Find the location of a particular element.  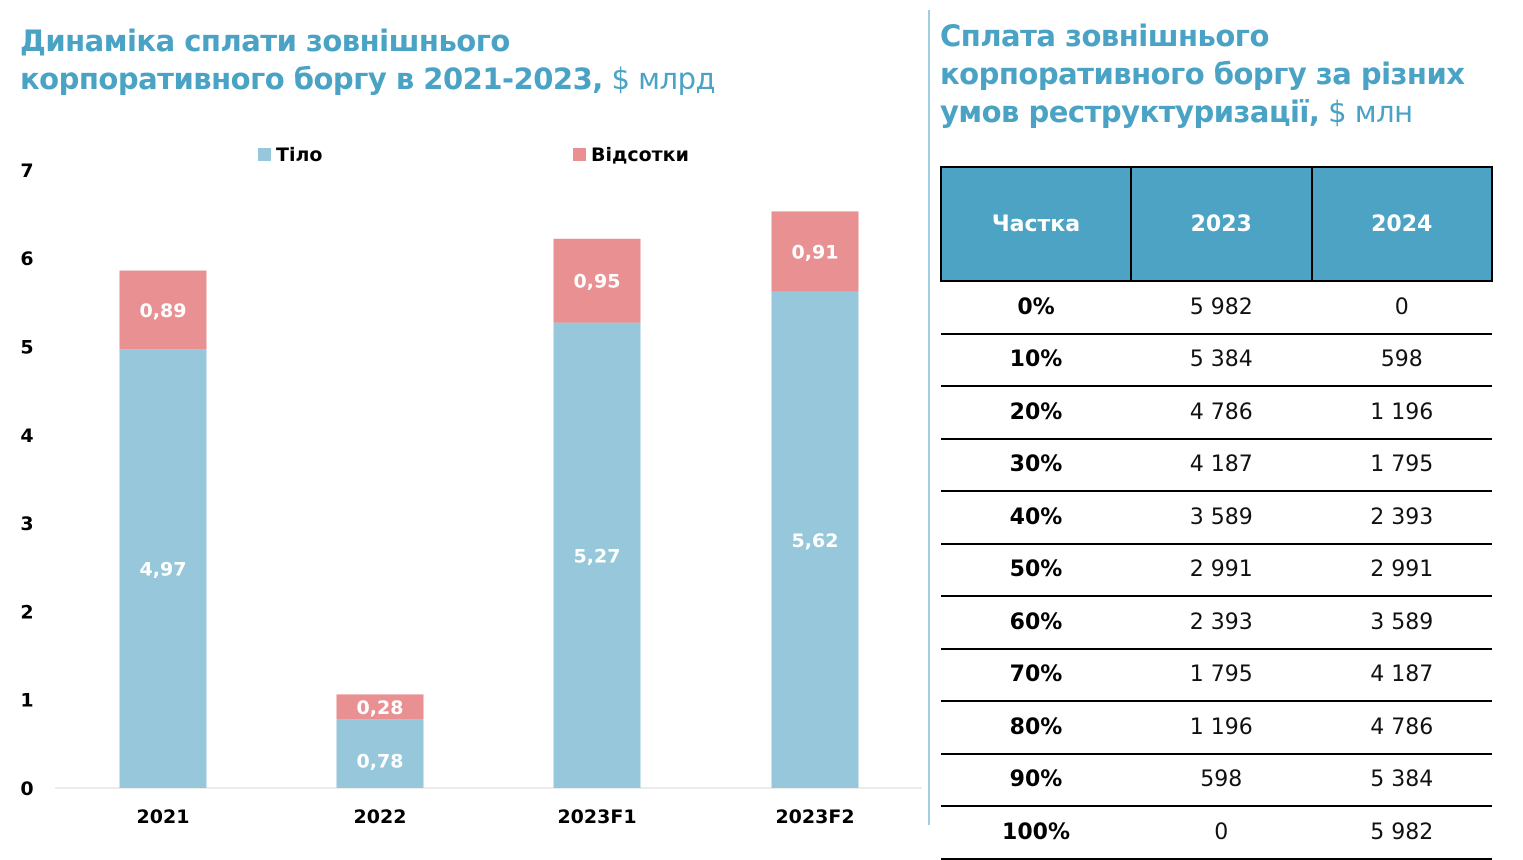

x-tick-label: 2023F2 is located at coordinates (814, 817).